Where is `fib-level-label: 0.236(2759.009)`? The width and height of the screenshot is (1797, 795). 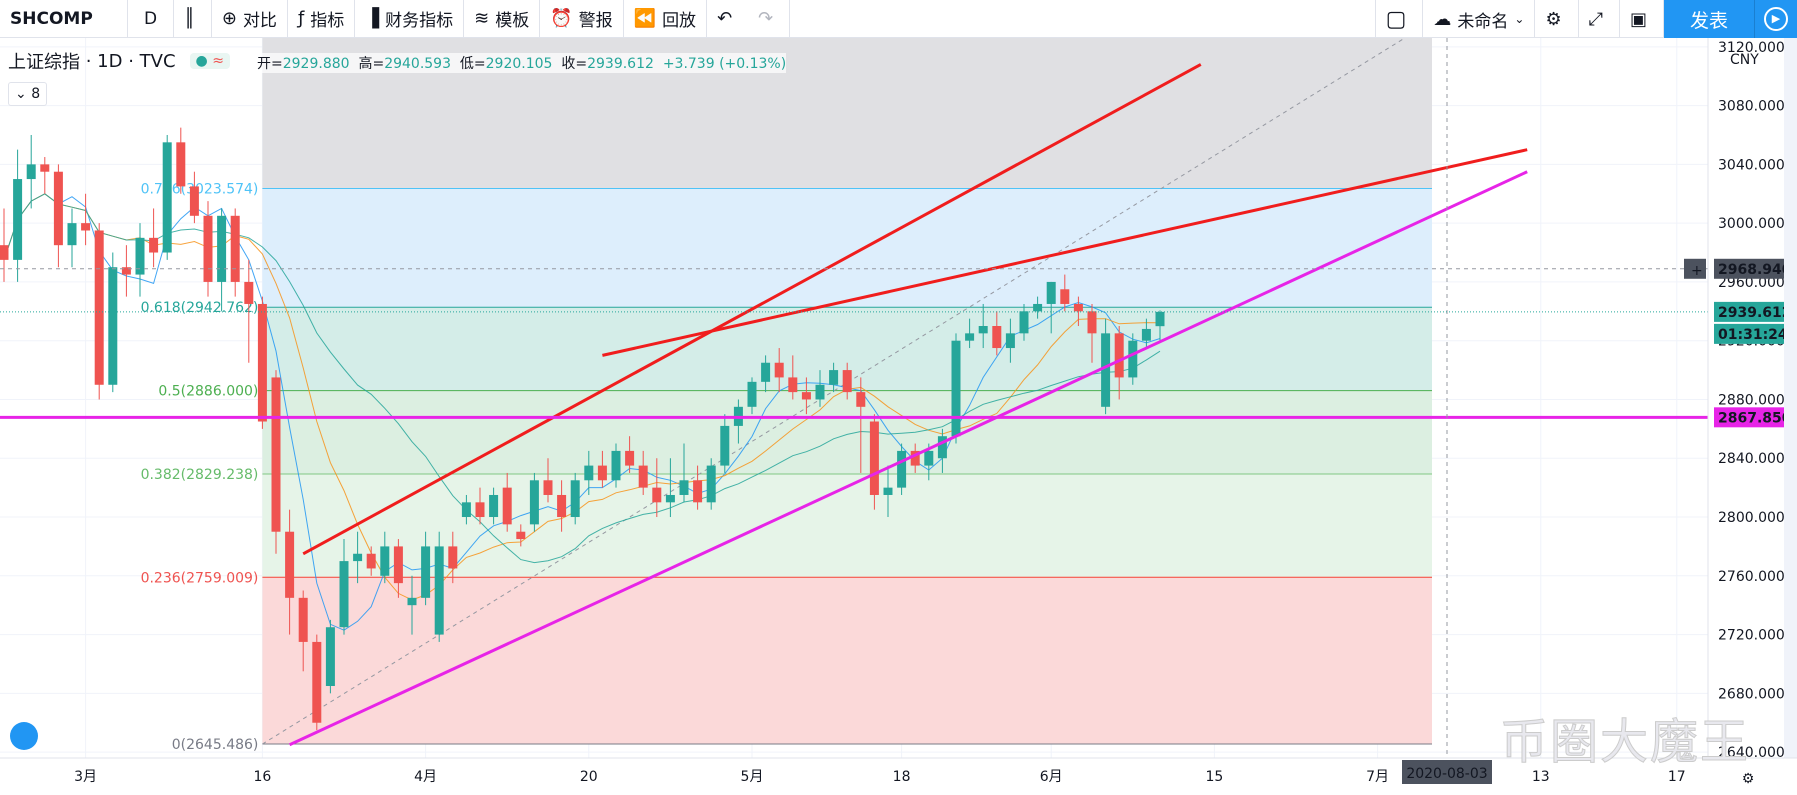 fib-level-label: 0.236(2759.009) is located at coordinates (200, 578).